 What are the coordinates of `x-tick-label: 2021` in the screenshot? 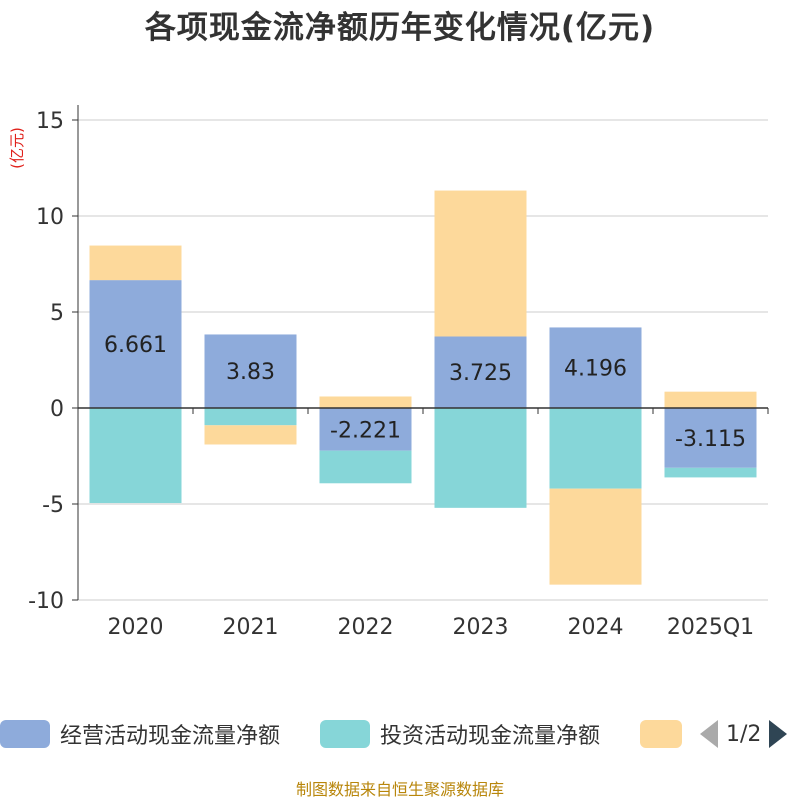 It's located at (251, 627).